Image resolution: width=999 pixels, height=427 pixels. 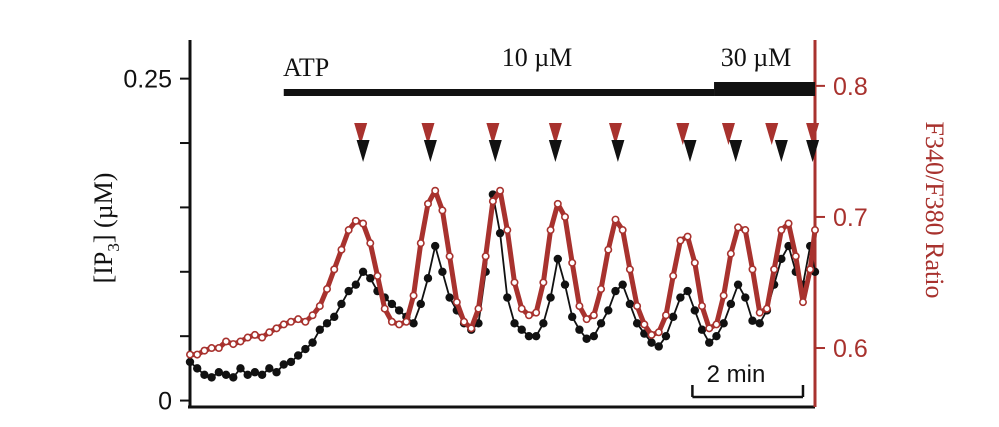 I want to click on stimulus-segment-label-30: 30 µM, so click(x=756, y=57).